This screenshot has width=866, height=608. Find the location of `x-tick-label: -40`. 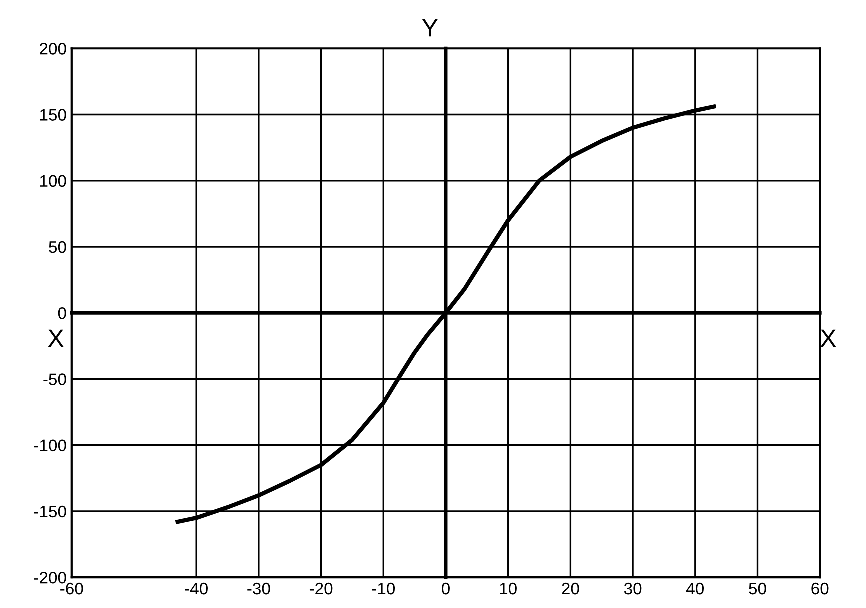

x-tick-label: -40 is located at coordinates (196, 588).